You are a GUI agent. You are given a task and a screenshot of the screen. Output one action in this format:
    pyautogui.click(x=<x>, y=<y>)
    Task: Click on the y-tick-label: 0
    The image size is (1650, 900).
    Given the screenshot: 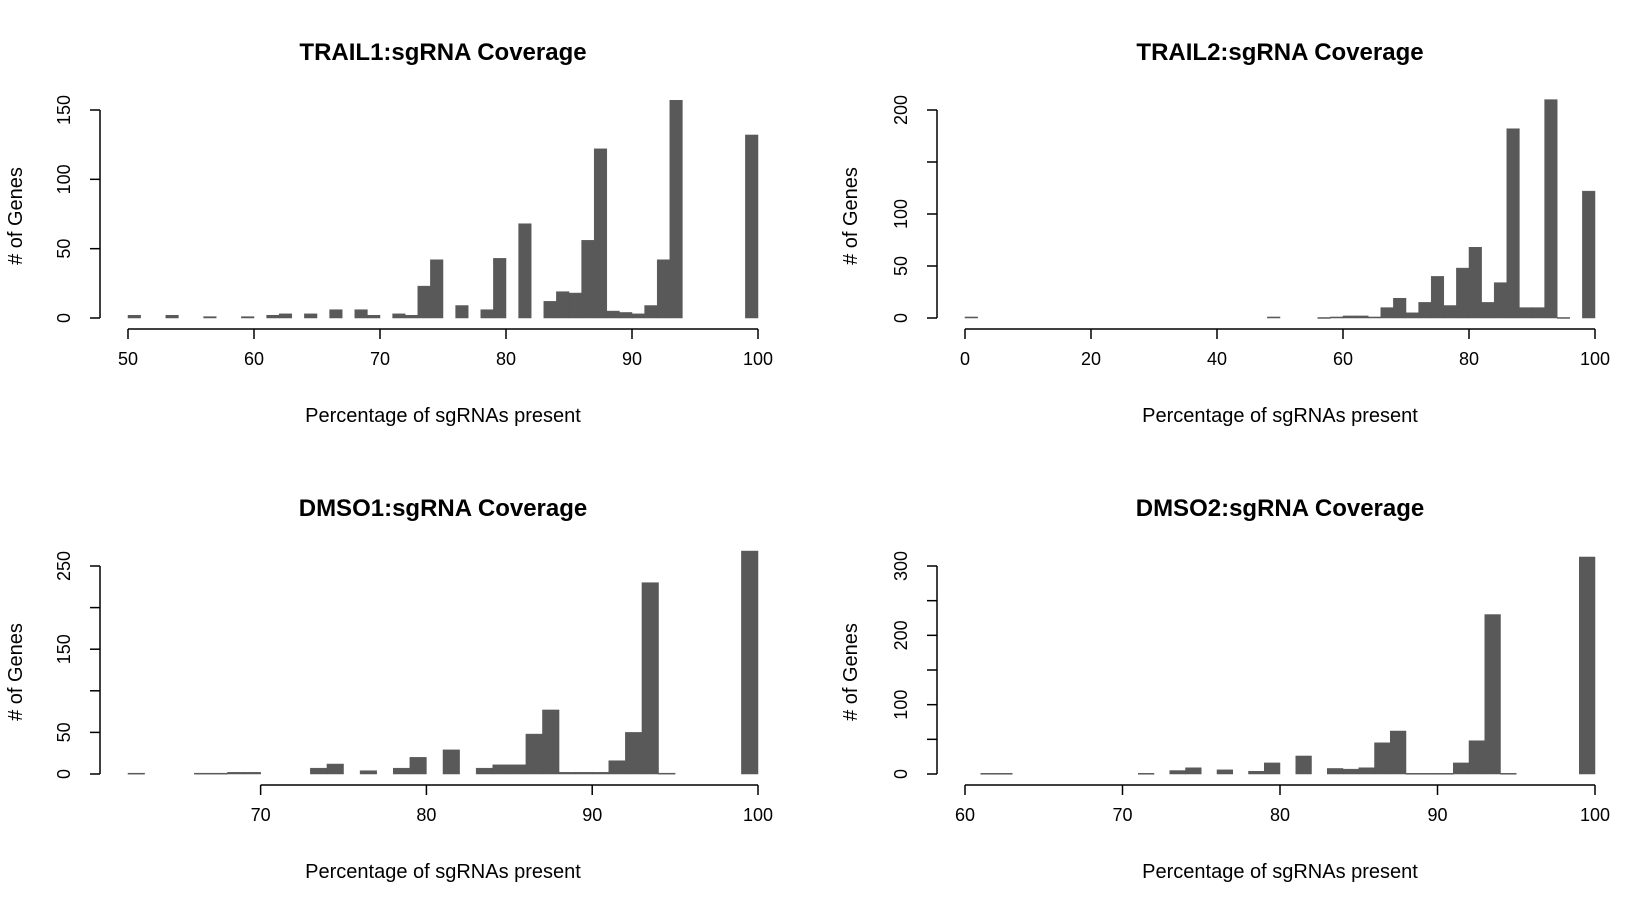 What is the action you would take?
    pyautogui.click(x=901, y=774)
    